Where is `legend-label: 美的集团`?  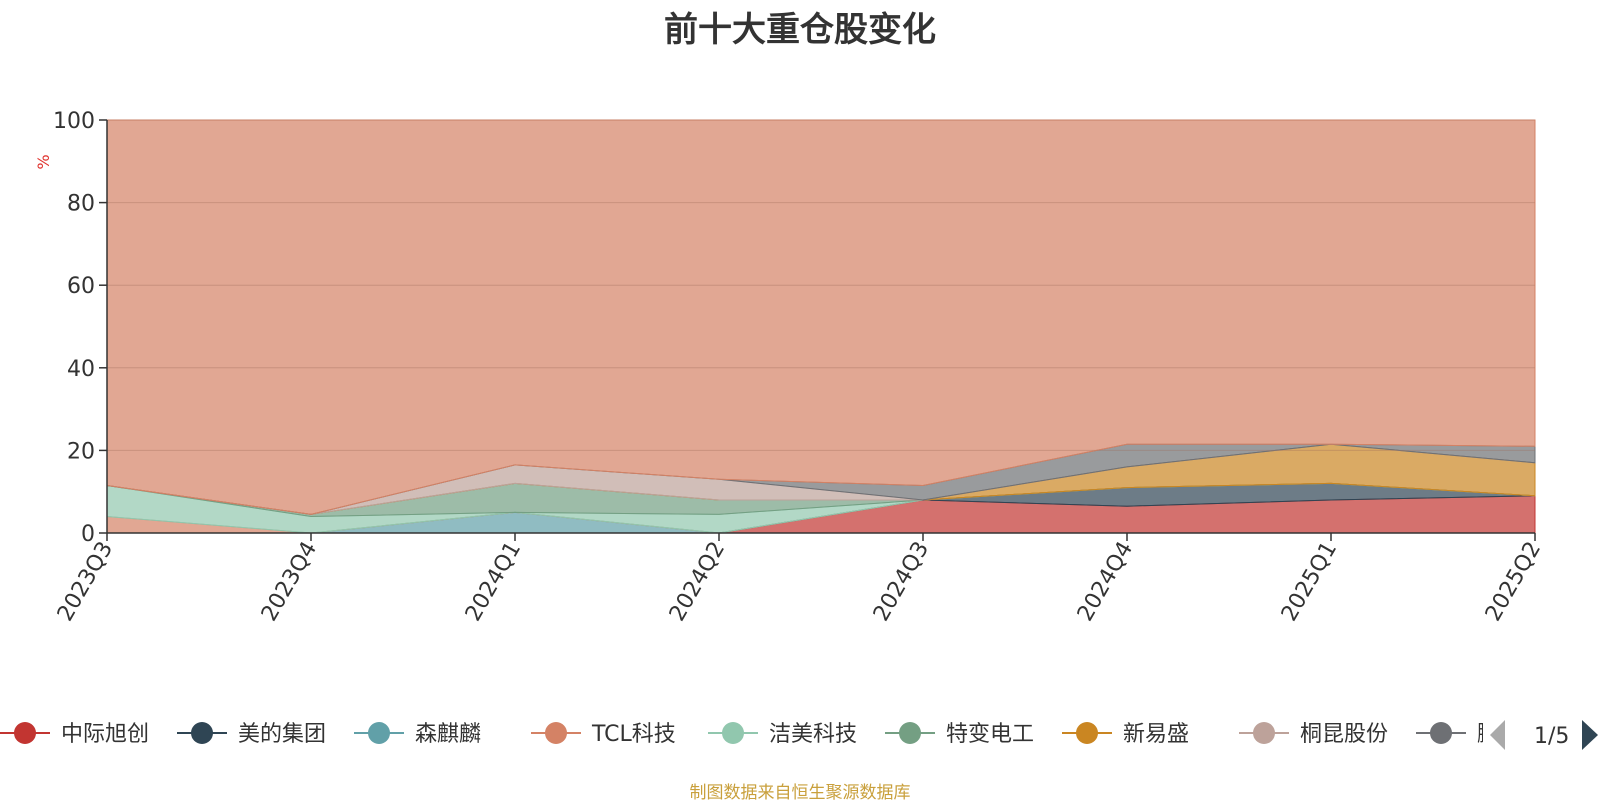
legend-label: 美的集团 is located at coordinates (282, 734).